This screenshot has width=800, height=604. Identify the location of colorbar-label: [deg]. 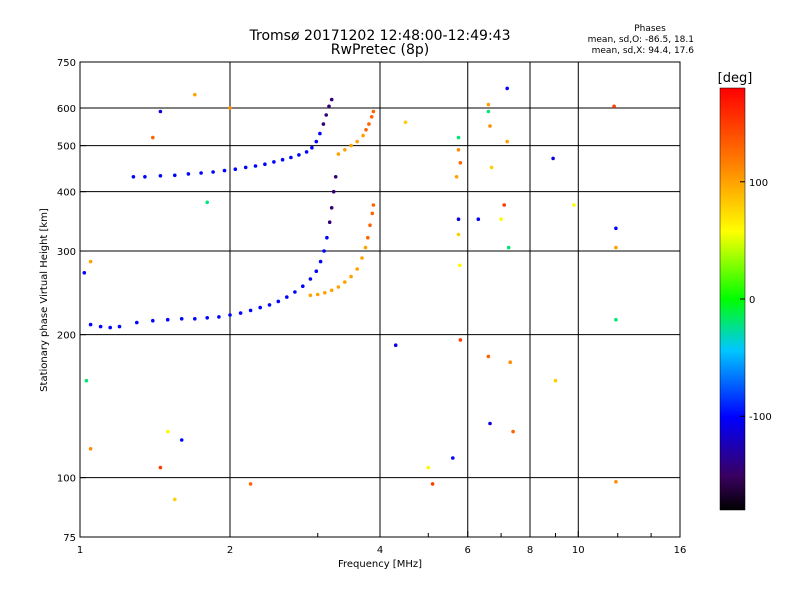
(735, 78).